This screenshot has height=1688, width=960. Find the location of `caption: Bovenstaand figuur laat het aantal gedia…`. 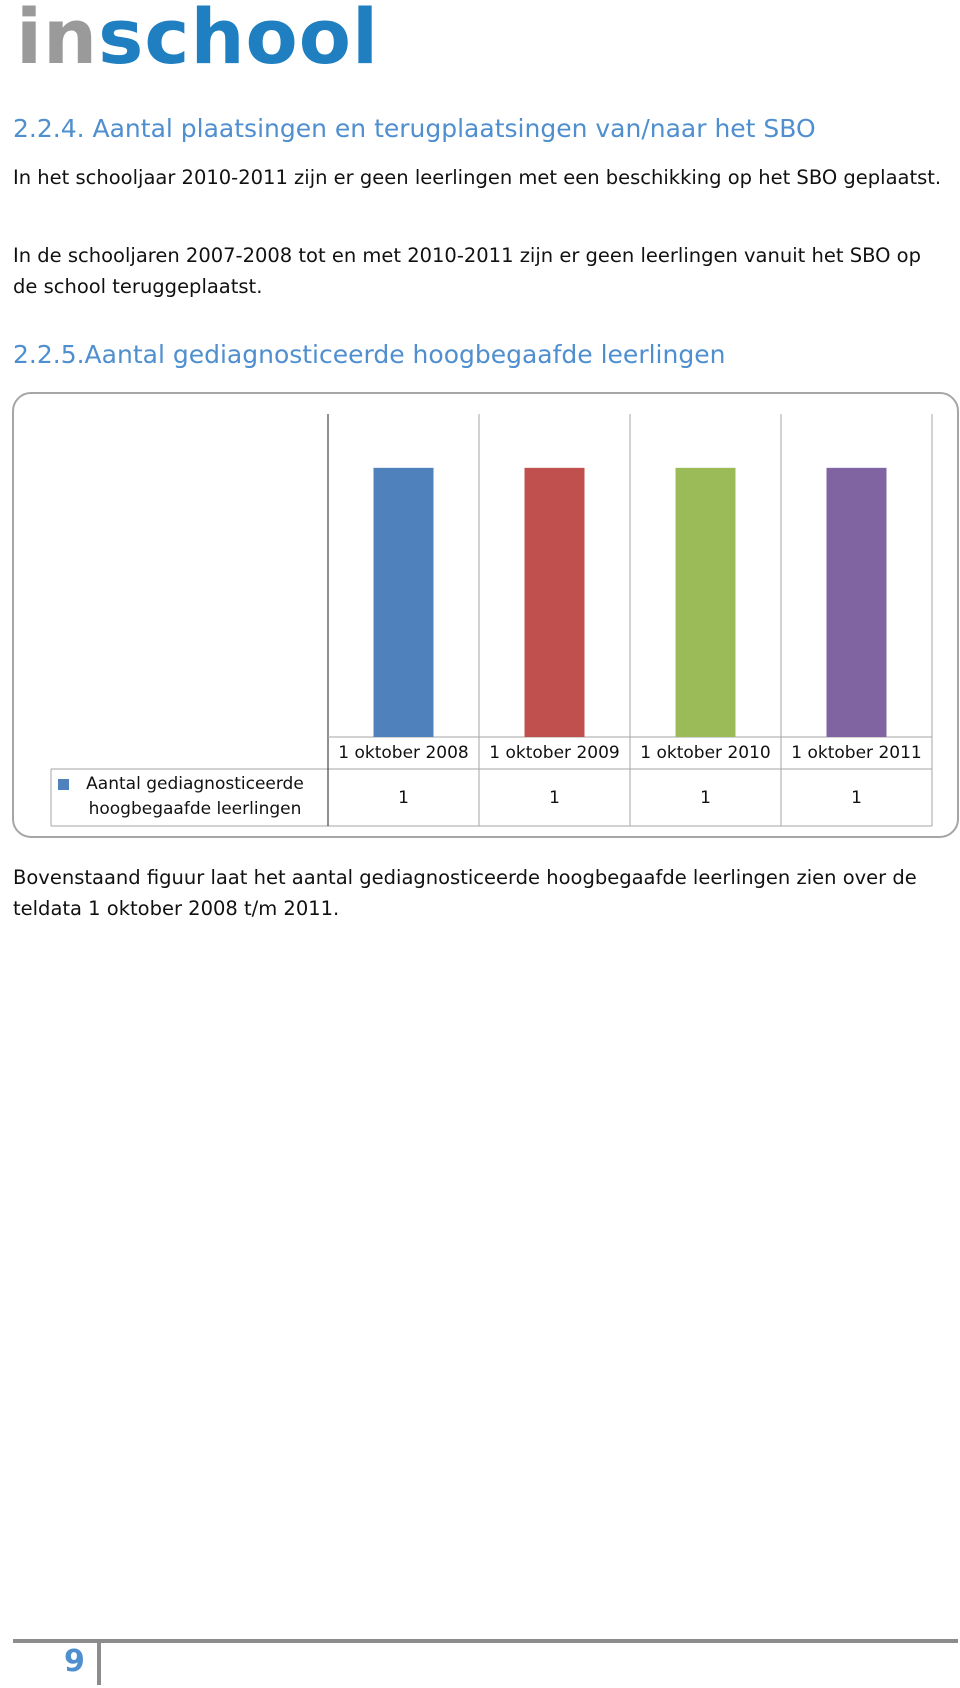

caption: Bovenstaand figuur laat het aantal gedia… is located at coordinates (465, 893).